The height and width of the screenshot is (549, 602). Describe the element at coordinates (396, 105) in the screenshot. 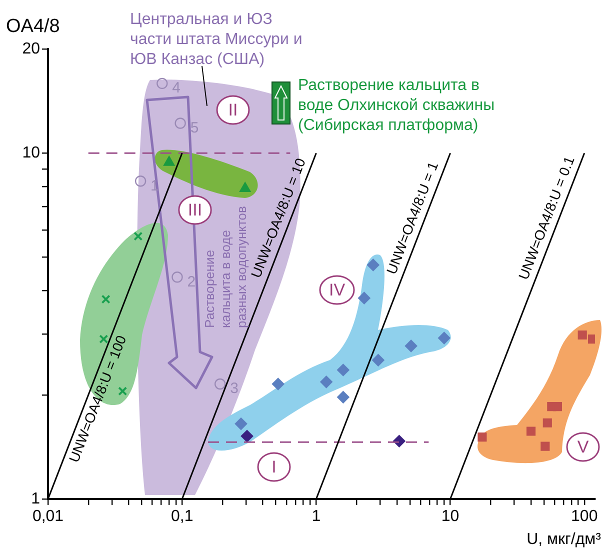

I see `annotation: Растворение кальцита в воде Олхинской скважины (Сибирская платформа)` at that location.